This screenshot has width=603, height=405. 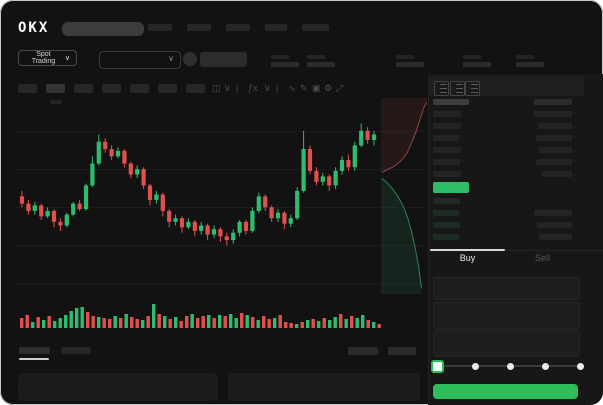 What do you see at coordinates (457, 88) in the screenshot?
I see `orderbook-view-bids-only-icon` at bounding box center [457, 88].